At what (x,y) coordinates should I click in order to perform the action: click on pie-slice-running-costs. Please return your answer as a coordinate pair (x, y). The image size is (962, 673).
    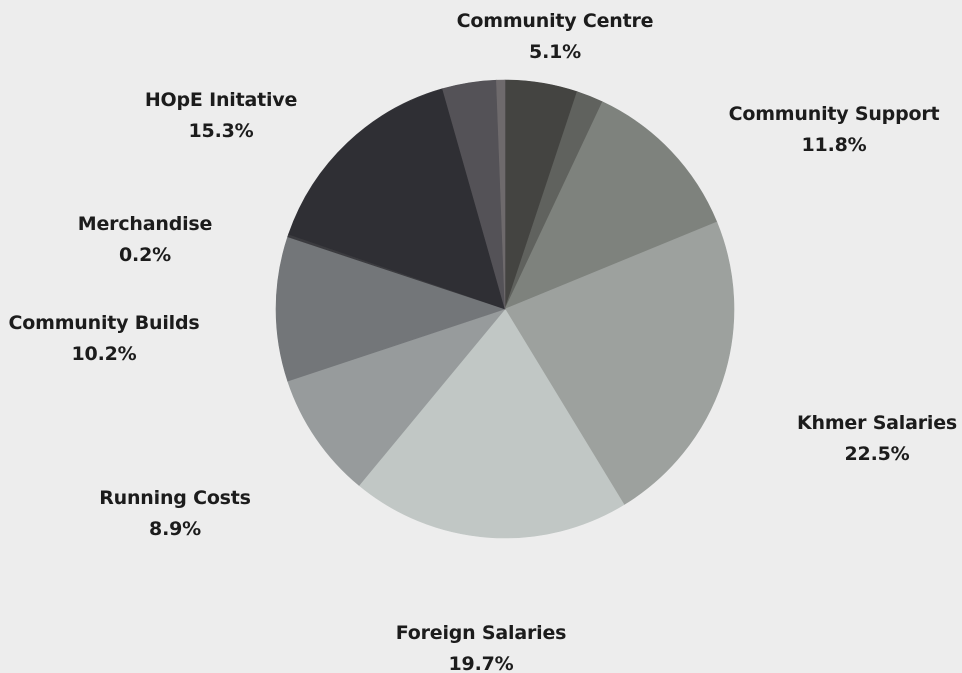
    Looking at the image, I should click on (396, 397).